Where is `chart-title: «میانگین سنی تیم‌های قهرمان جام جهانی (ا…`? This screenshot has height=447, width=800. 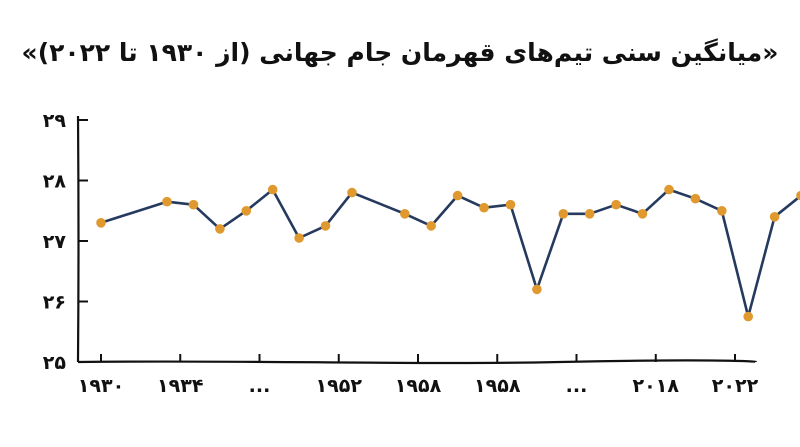
chart-title: «میانگین سنی تیم‌های قهرمان جام جهانی (ا… is located at coordinates (400, 52).